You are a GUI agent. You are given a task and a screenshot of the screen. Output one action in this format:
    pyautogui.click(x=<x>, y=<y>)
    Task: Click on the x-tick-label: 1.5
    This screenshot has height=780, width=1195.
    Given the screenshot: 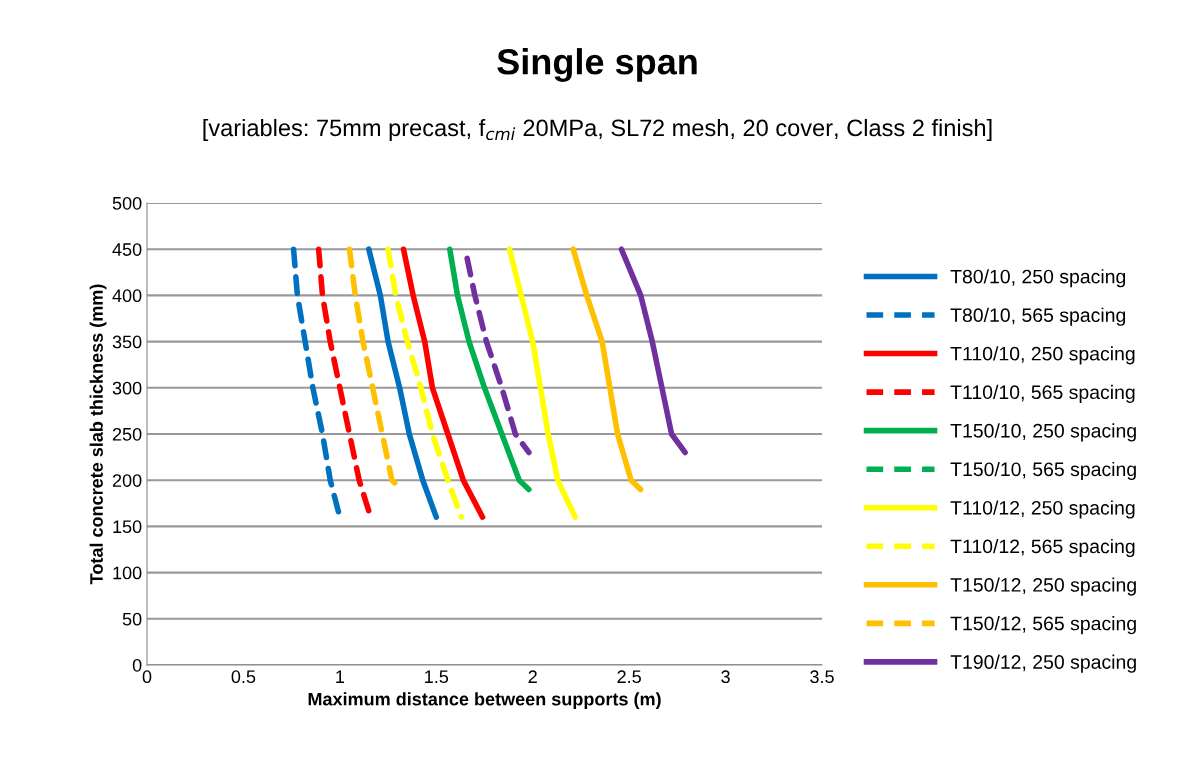 What is the action you would take?
    pyautogui.click(x=437, y=677)
    